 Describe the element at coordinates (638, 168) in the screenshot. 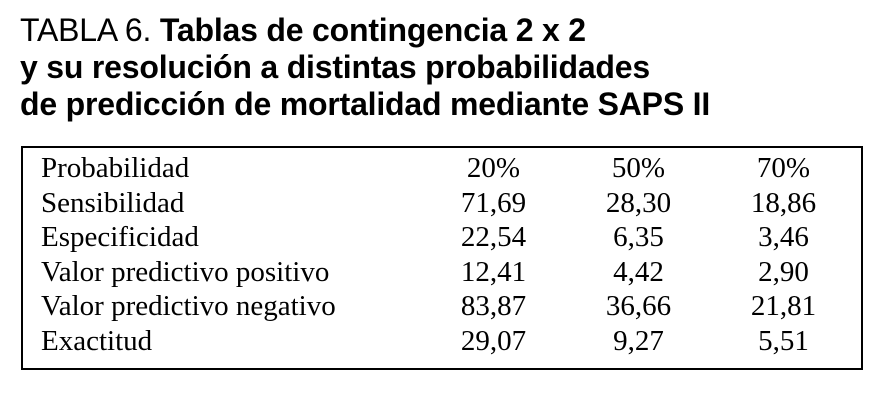

I see `header-col-50: 50%` at that location.